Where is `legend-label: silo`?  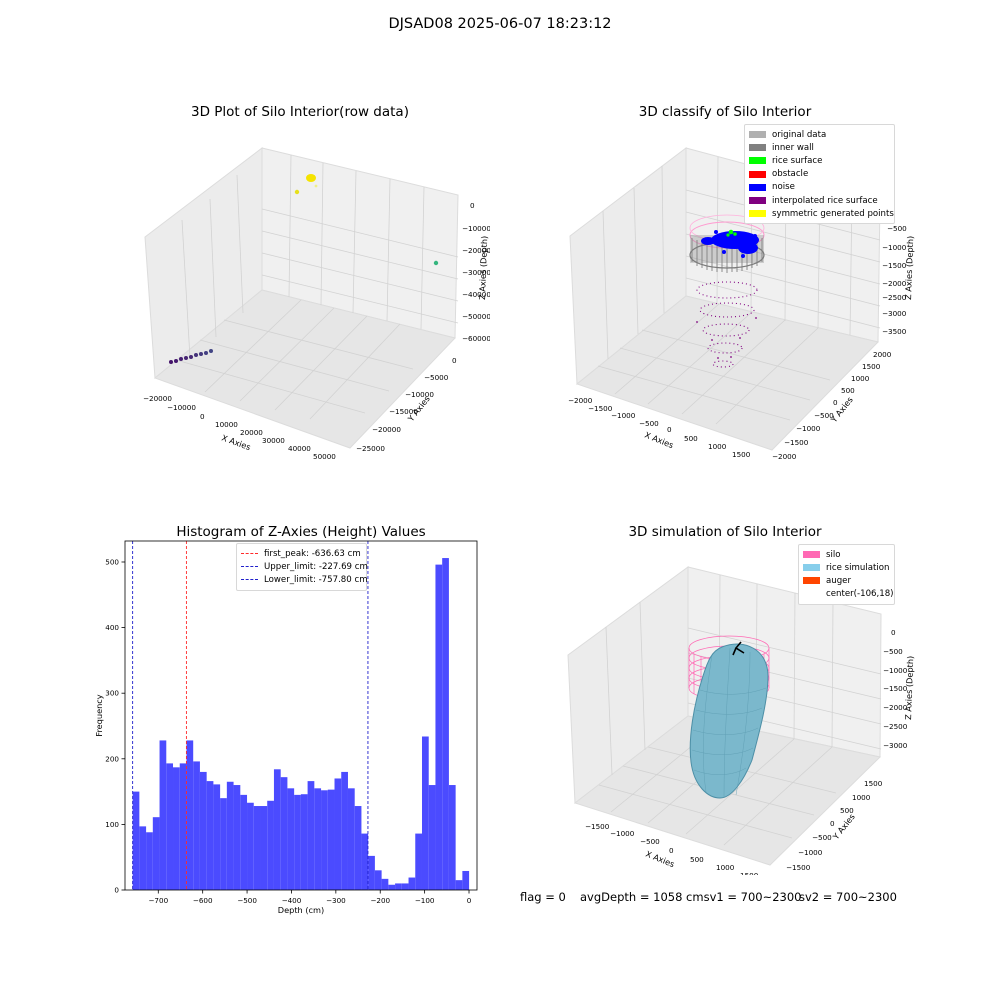
legend-label: silo is located at coordinates (833, 554).